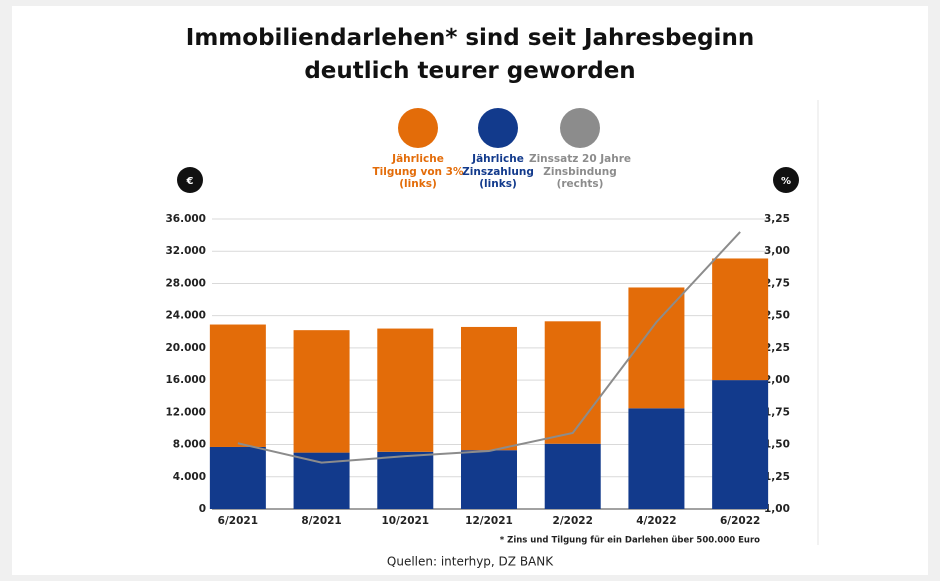 This screenshot has width=940, height=581. Describe the element at coordinates (498, 171) in the screenshot. I see `legend-label: Jährliche Zinszahlung (links)` at that location.